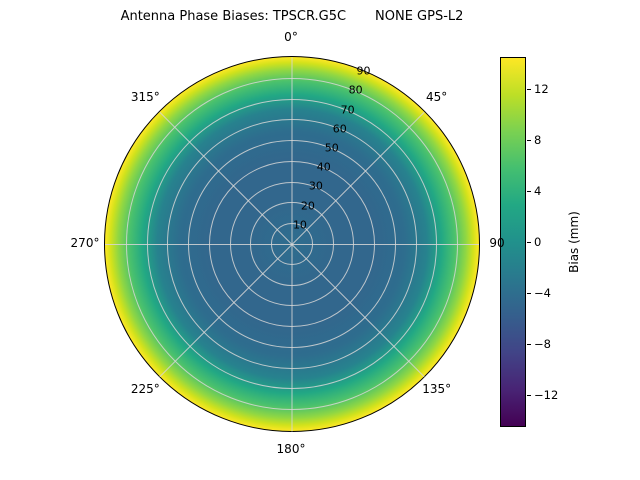  I want to click on theta-tick-label: 90, so click(497, 243).